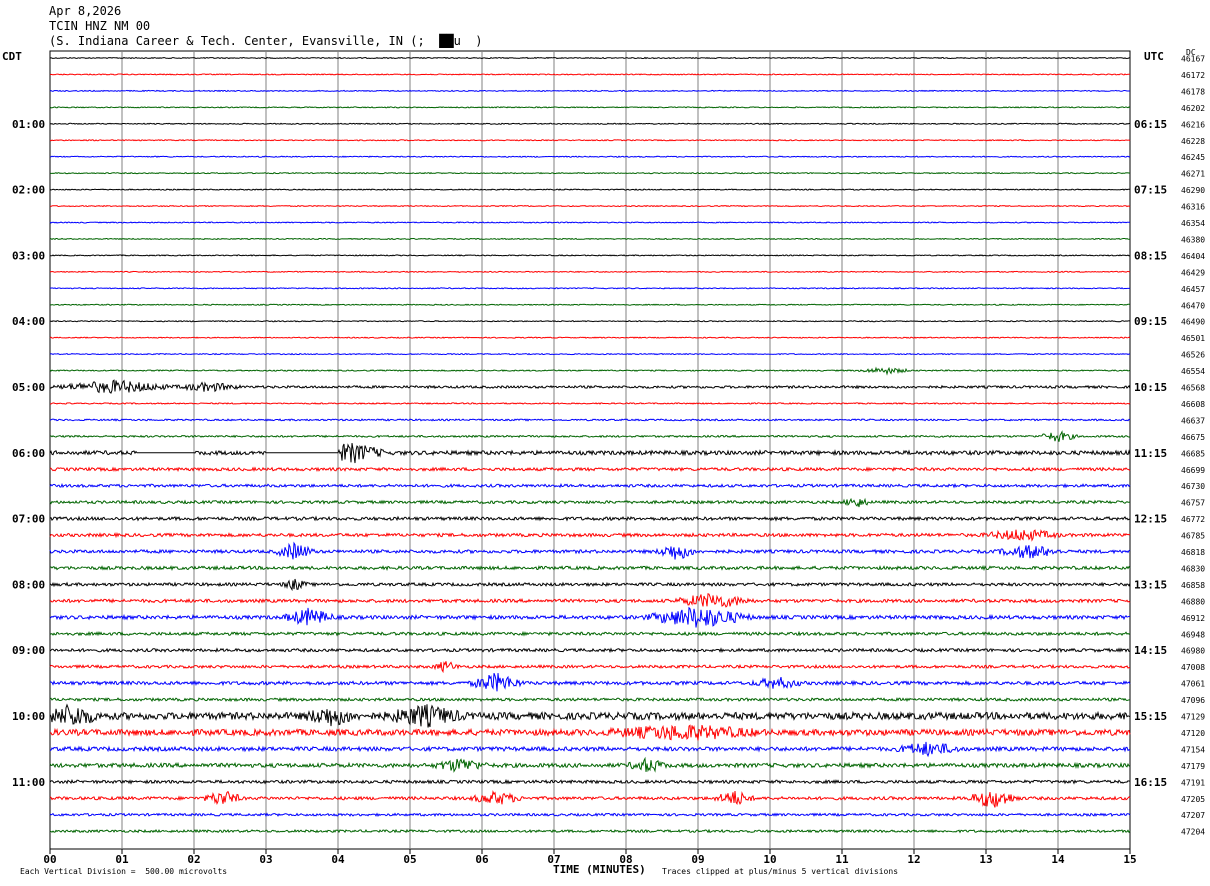 The image size is (1210, 886). I want to click on dc-offset-label: 47191, so click(1193, 782).